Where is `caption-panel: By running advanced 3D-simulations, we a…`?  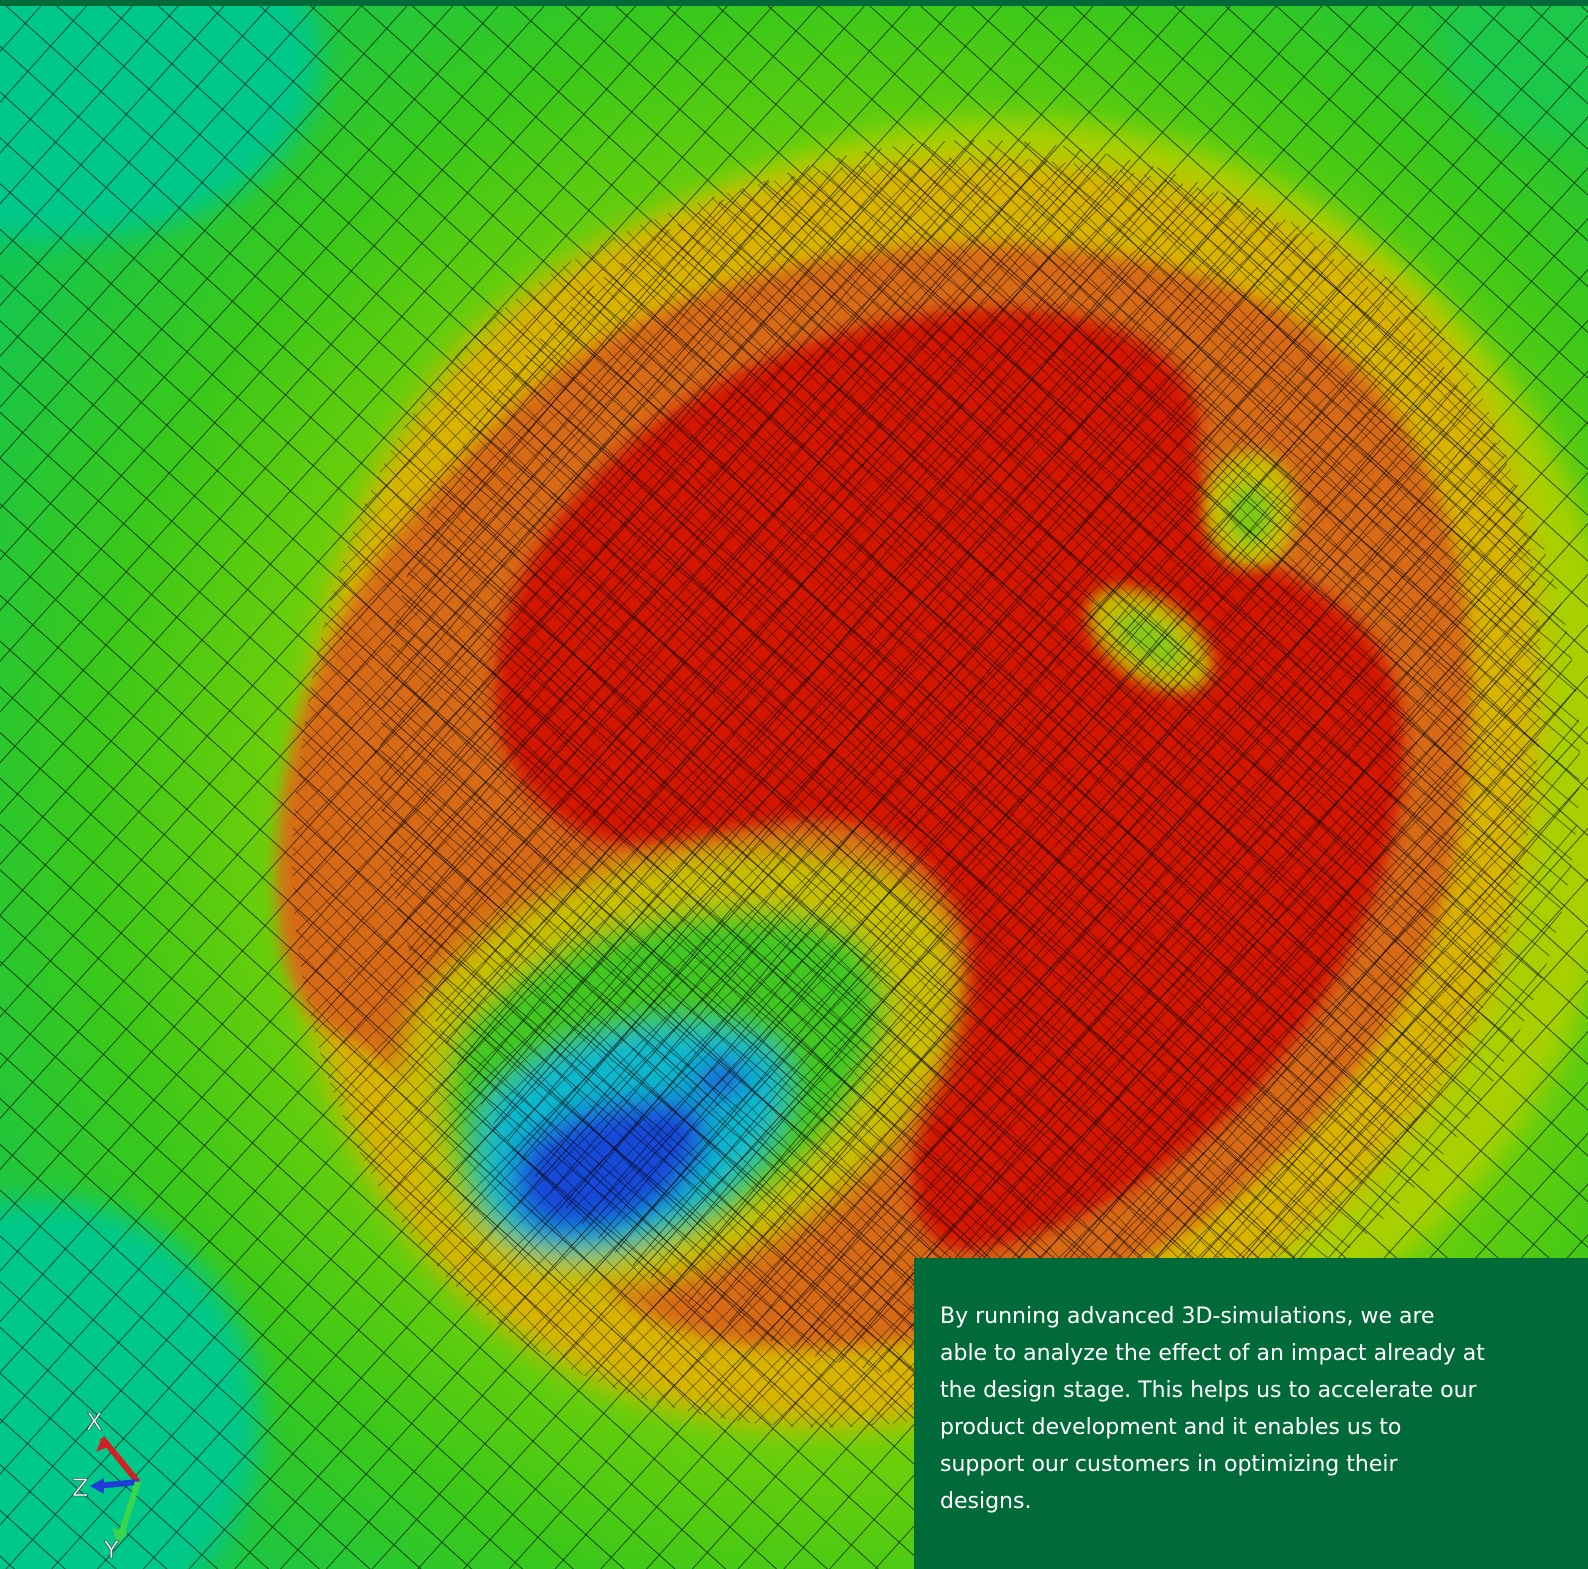 caption-panel: By running advanced 3D-simulations, we a… is located at coordinates (1251, 1413).